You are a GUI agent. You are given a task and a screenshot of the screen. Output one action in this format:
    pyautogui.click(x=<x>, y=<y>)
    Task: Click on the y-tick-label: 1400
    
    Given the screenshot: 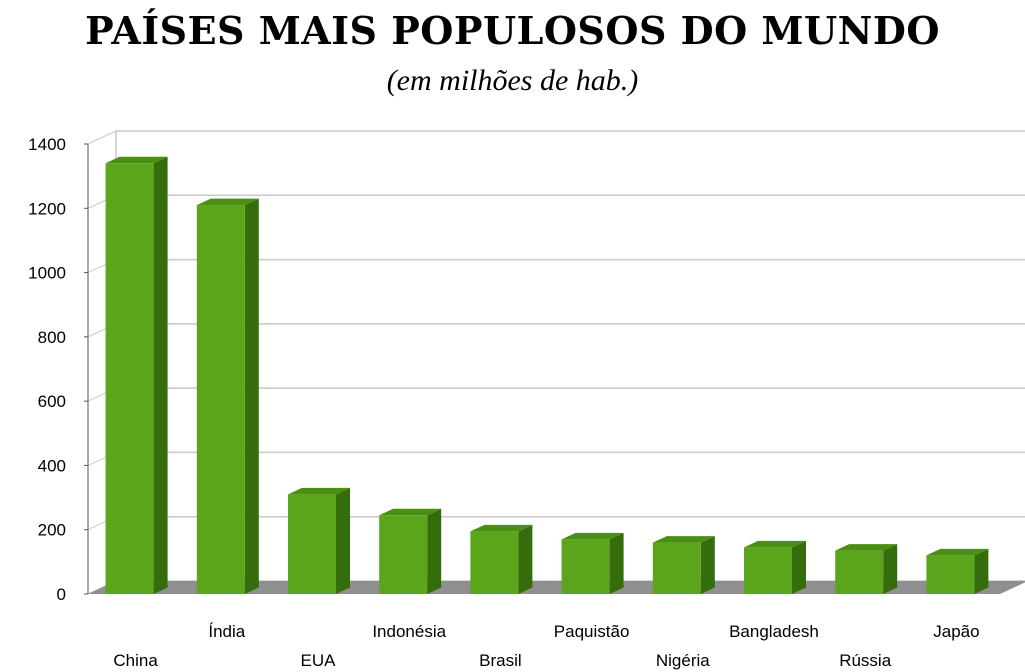 What is the action you would take?
    pyautogui.click(x=47, y=144)
    